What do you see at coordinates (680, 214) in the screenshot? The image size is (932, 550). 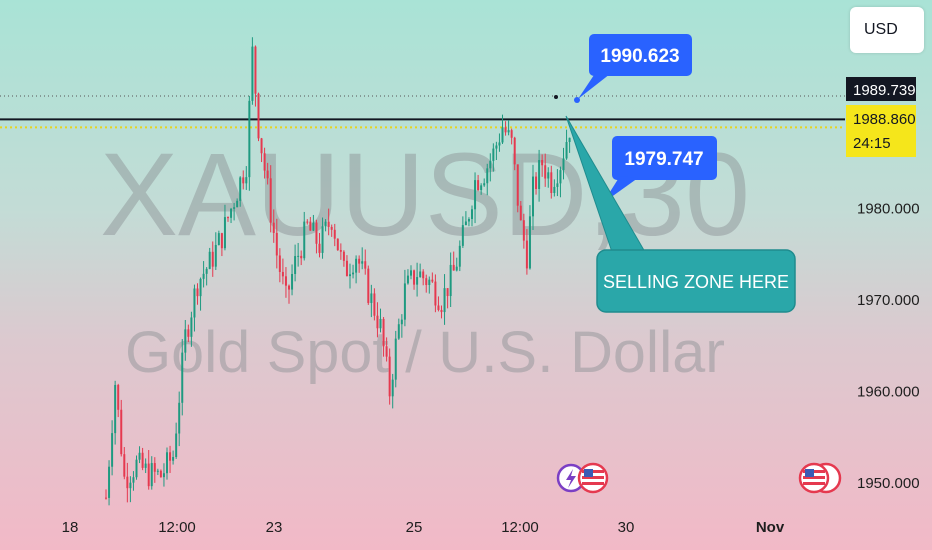 I see `callout-selling-zone: SELLING ZONE HERE` at bounding box center [680, 214].